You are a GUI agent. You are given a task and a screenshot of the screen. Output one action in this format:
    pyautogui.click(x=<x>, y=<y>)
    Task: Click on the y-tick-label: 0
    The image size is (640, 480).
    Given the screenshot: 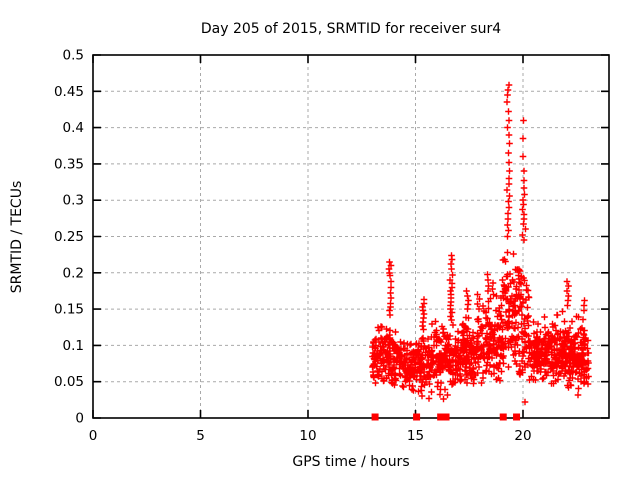 What is the action you would take?
    pyautogui.click(x=79, y=419)
    